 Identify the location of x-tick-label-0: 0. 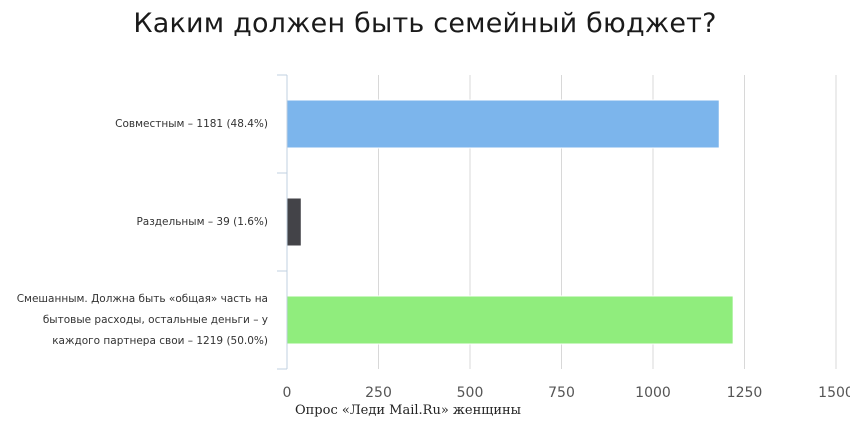
(287, 393).